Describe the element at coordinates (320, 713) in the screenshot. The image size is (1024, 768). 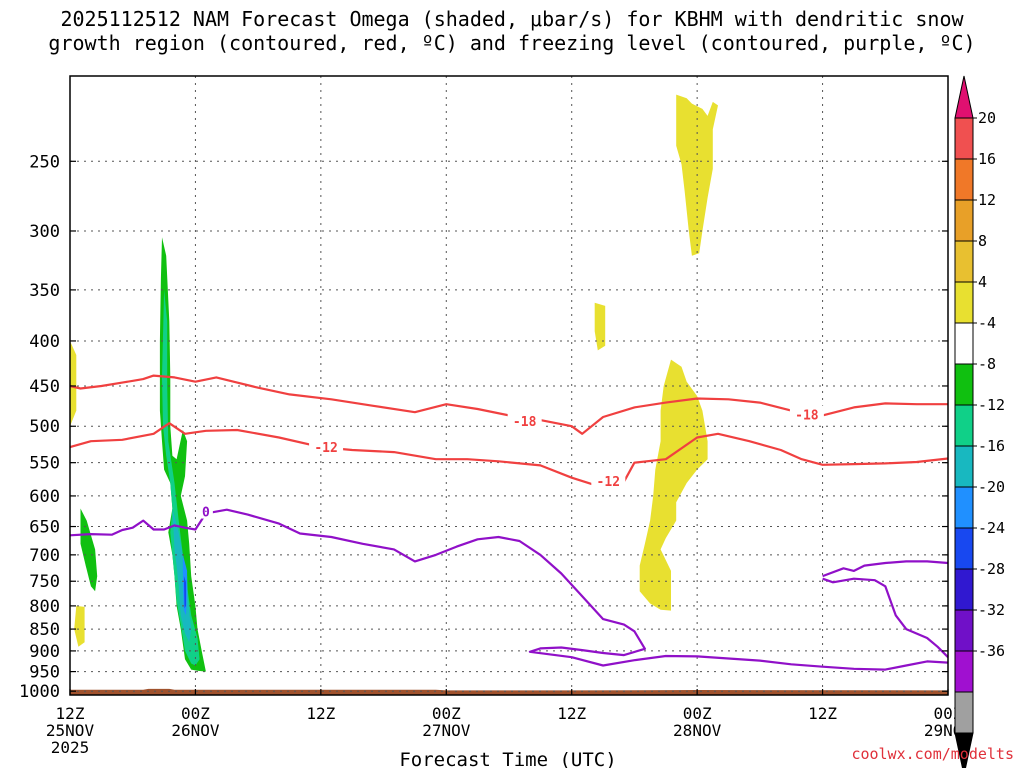
I see `x-tick-label-2-0: 12Z` at that location.